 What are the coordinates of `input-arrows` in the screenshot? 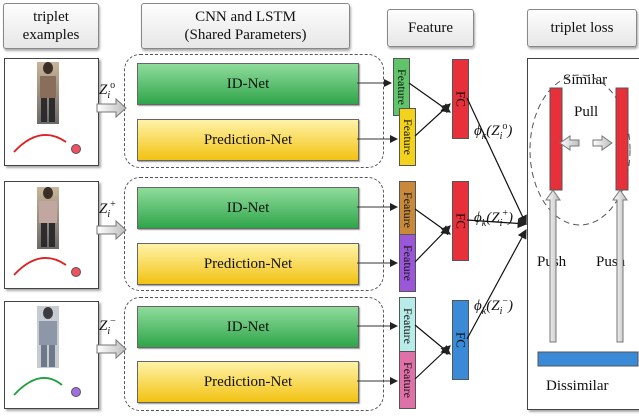 It's located at (111, 228).